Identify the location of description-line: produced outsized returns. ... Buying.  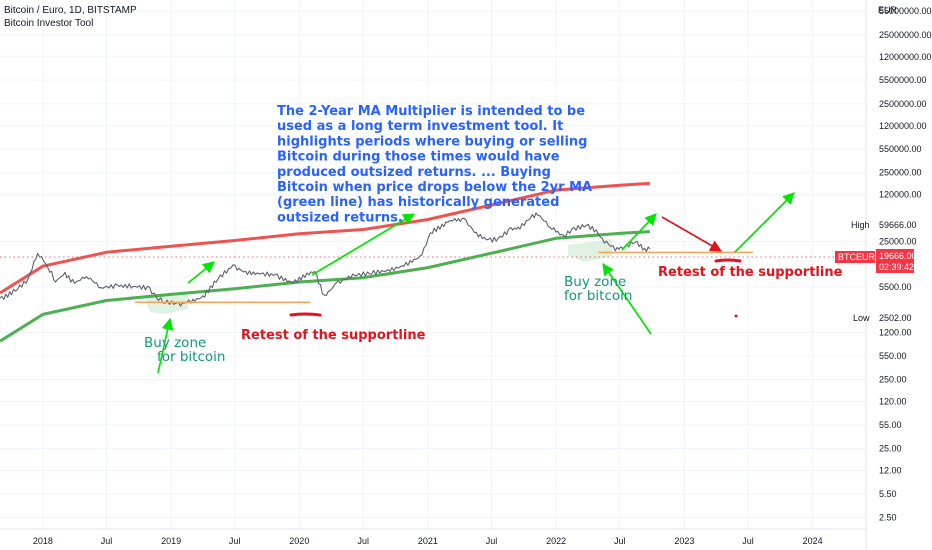
(414, 172).